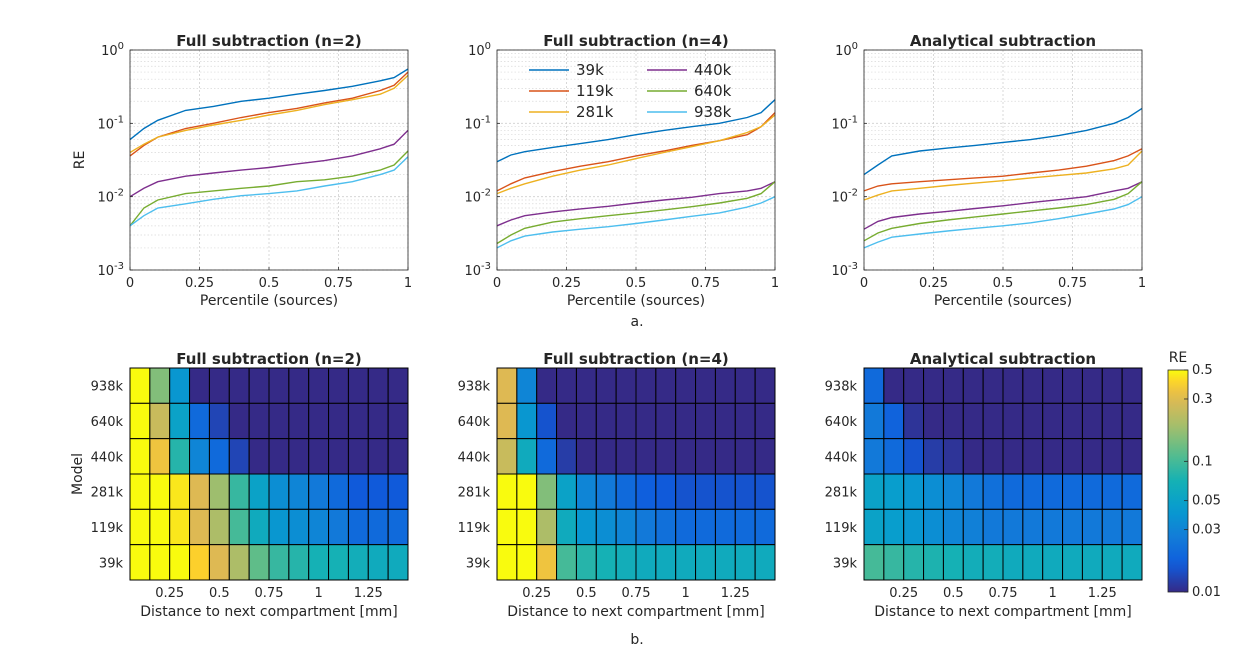 This screenshot has height=671, width=1256. What do you see at coordinates (1178, 481) in the screenshot?
I see `colorbar-gradient` at bounding box center [1178, 481].